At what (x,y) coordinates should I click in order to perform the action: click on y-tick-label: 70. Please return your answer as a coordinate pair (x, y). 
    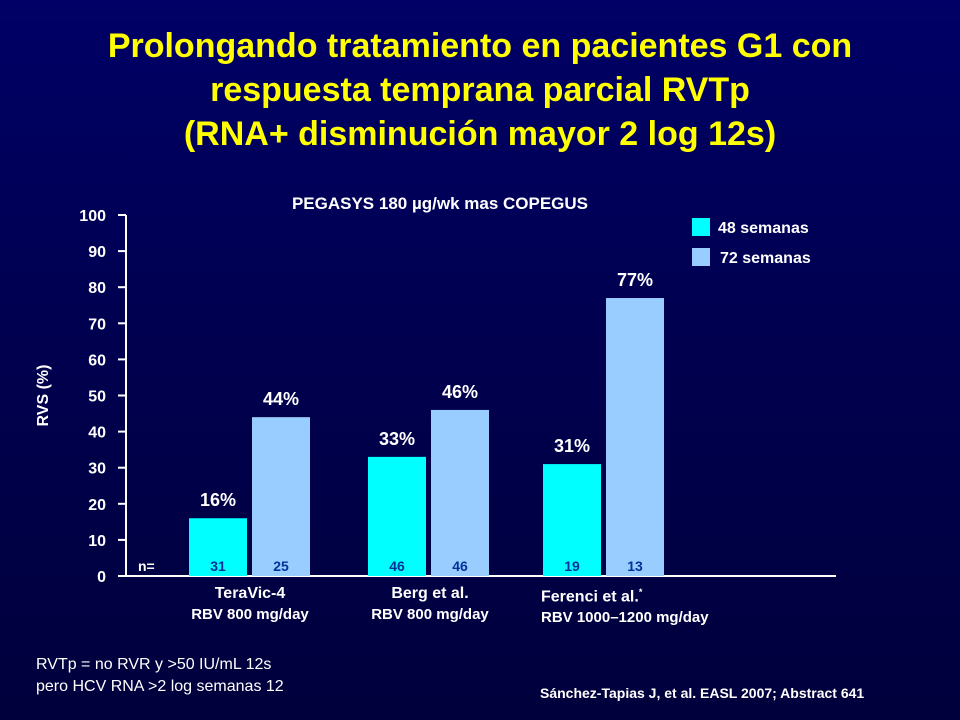
    Looking at the image, I should click on (97, 324).